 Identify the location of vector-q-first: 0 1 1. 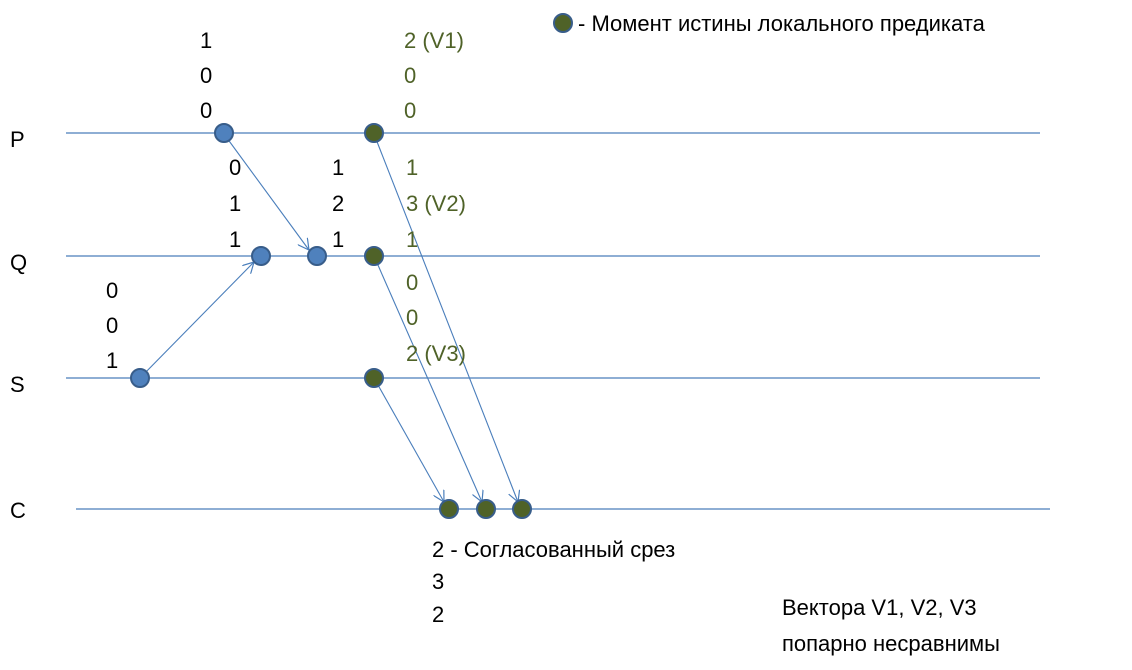
(235, 203).